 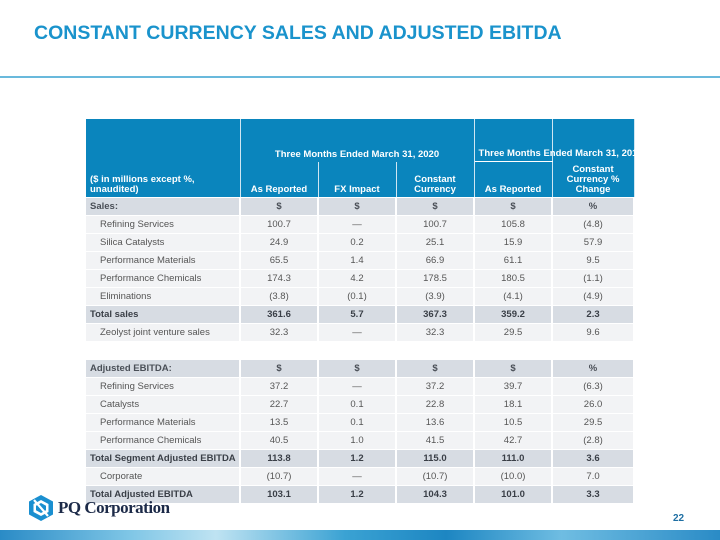 What do you see at coordinates (163, 206) in the screenshot?
I see `row-label: Sales:` at bounding box center [163, 206].